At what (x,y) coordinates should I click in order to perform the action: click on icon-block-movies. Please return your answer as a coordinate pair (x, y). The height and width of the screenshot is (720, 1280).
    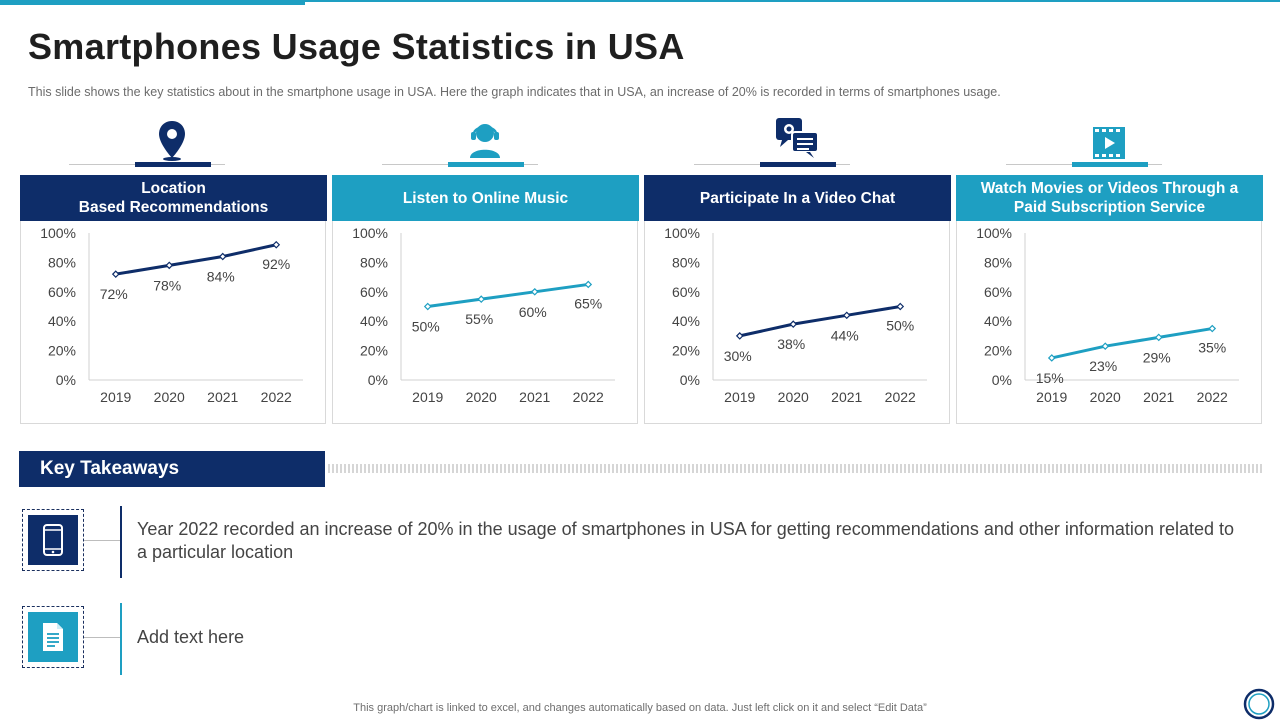
    Looking at the image, I should click on (1084, 141).